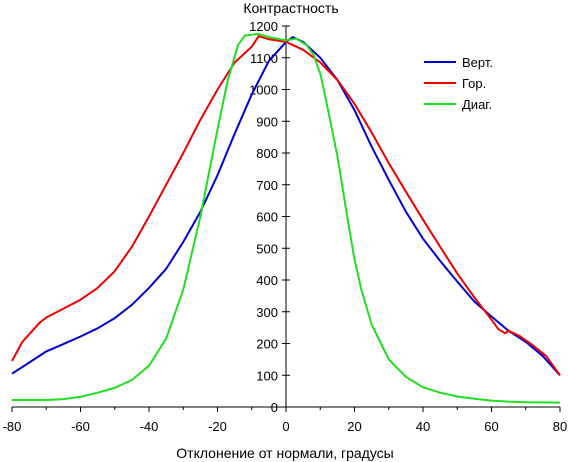 Image resolution: width=568 pixels, height=462 pixels. What do you see at coordinates (80, 426) in the screenshot?
I see `x-tick-label: -60` at bounding box center [80, 426].